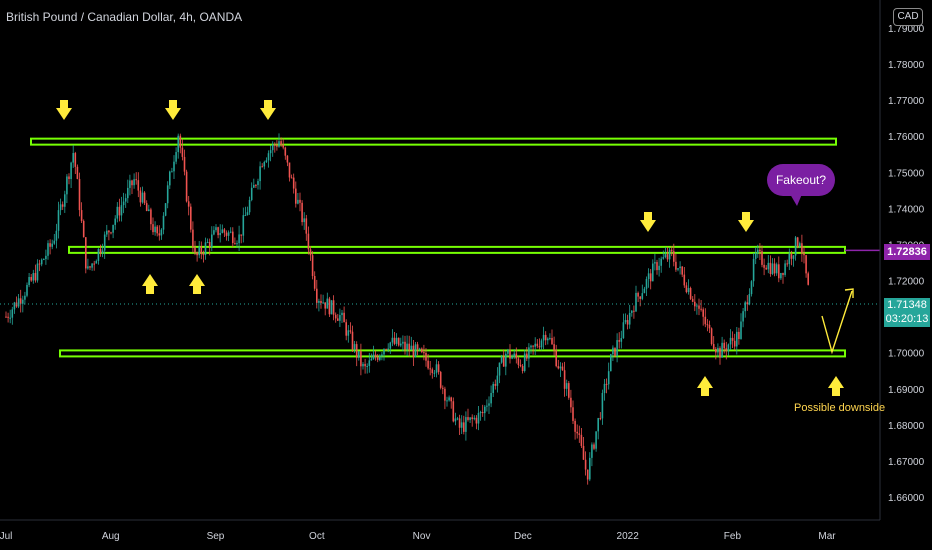 This screenshot has height=550, width=932. What do you see at coordinates (111, 536) in the screenshot?
I see `x-tick-label: Aug` at bounding box center [111, 536].